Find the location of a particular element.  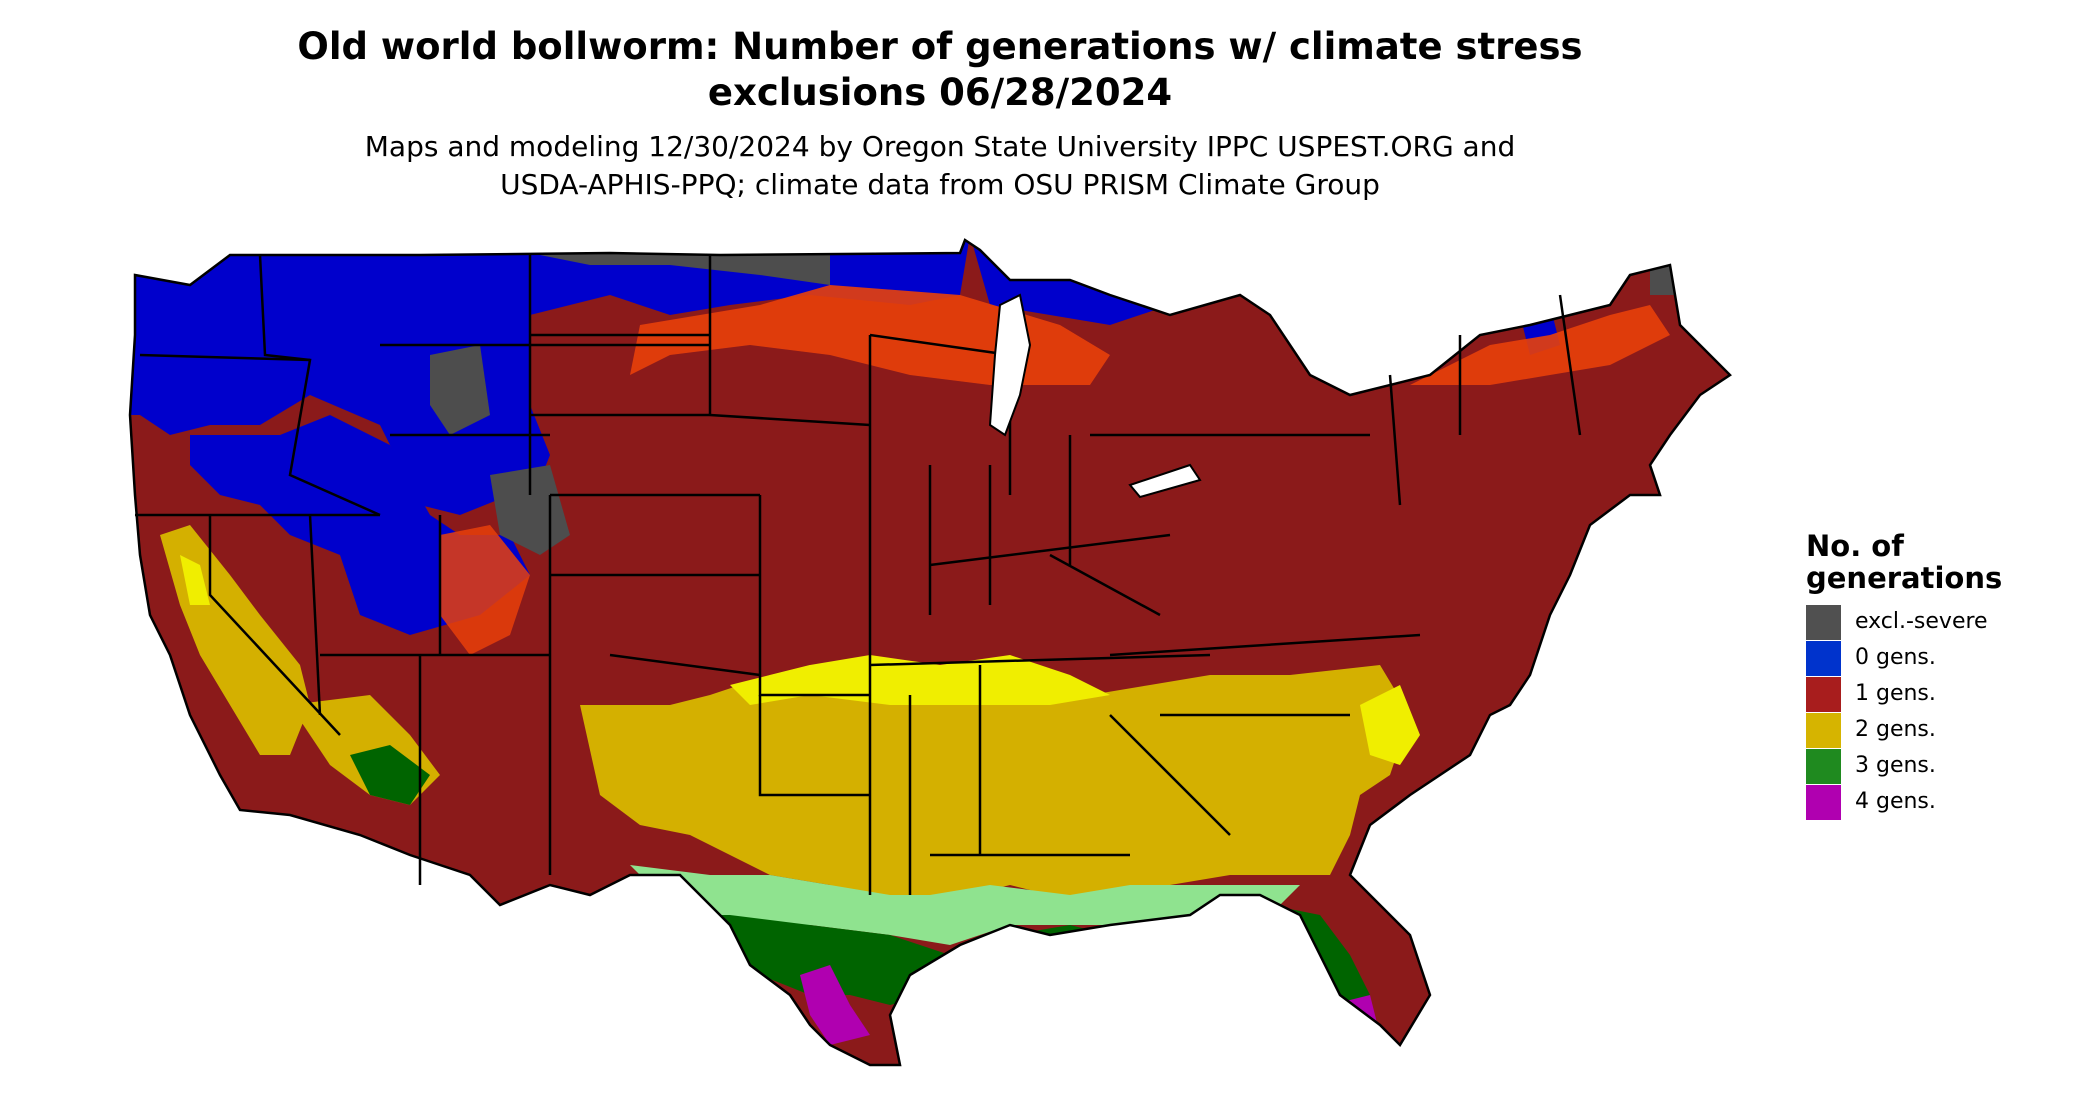

legend-item-3-gens: 3 gens. is located at coordinates (1946, 766).